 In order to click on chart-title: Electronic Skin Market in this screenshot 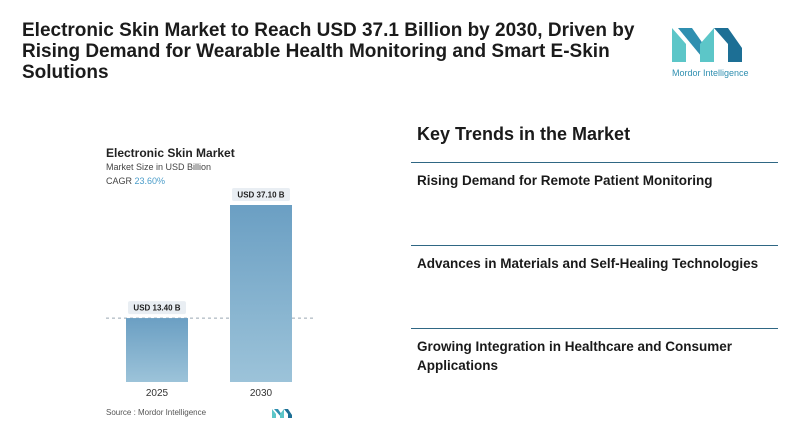, I will do `click(170, 153)`.